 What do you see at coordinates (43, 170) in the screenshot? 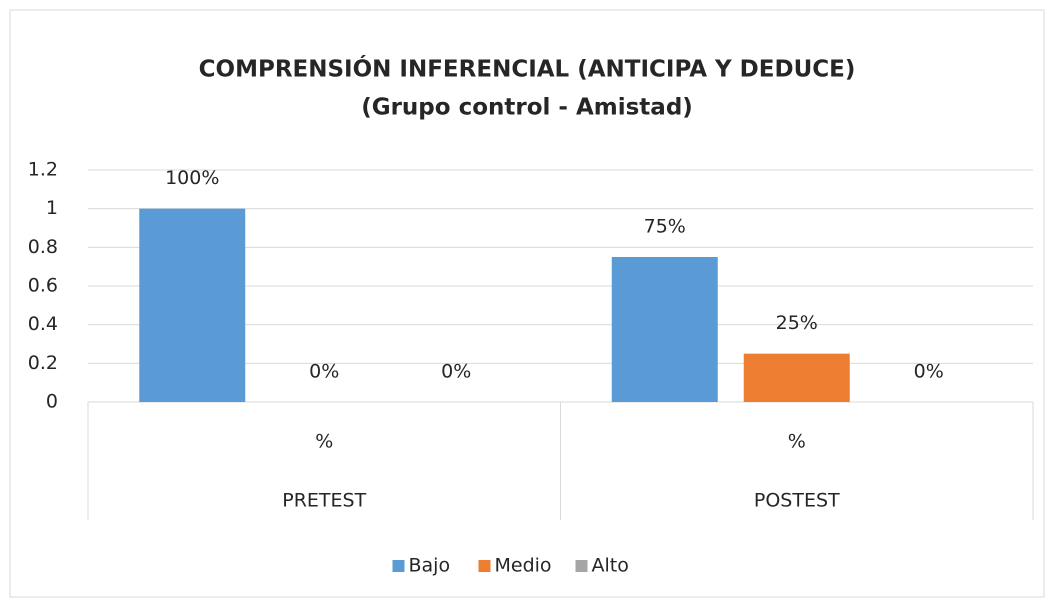
I see `y-tick-label: 1.2` at bounding box center [43, 170].